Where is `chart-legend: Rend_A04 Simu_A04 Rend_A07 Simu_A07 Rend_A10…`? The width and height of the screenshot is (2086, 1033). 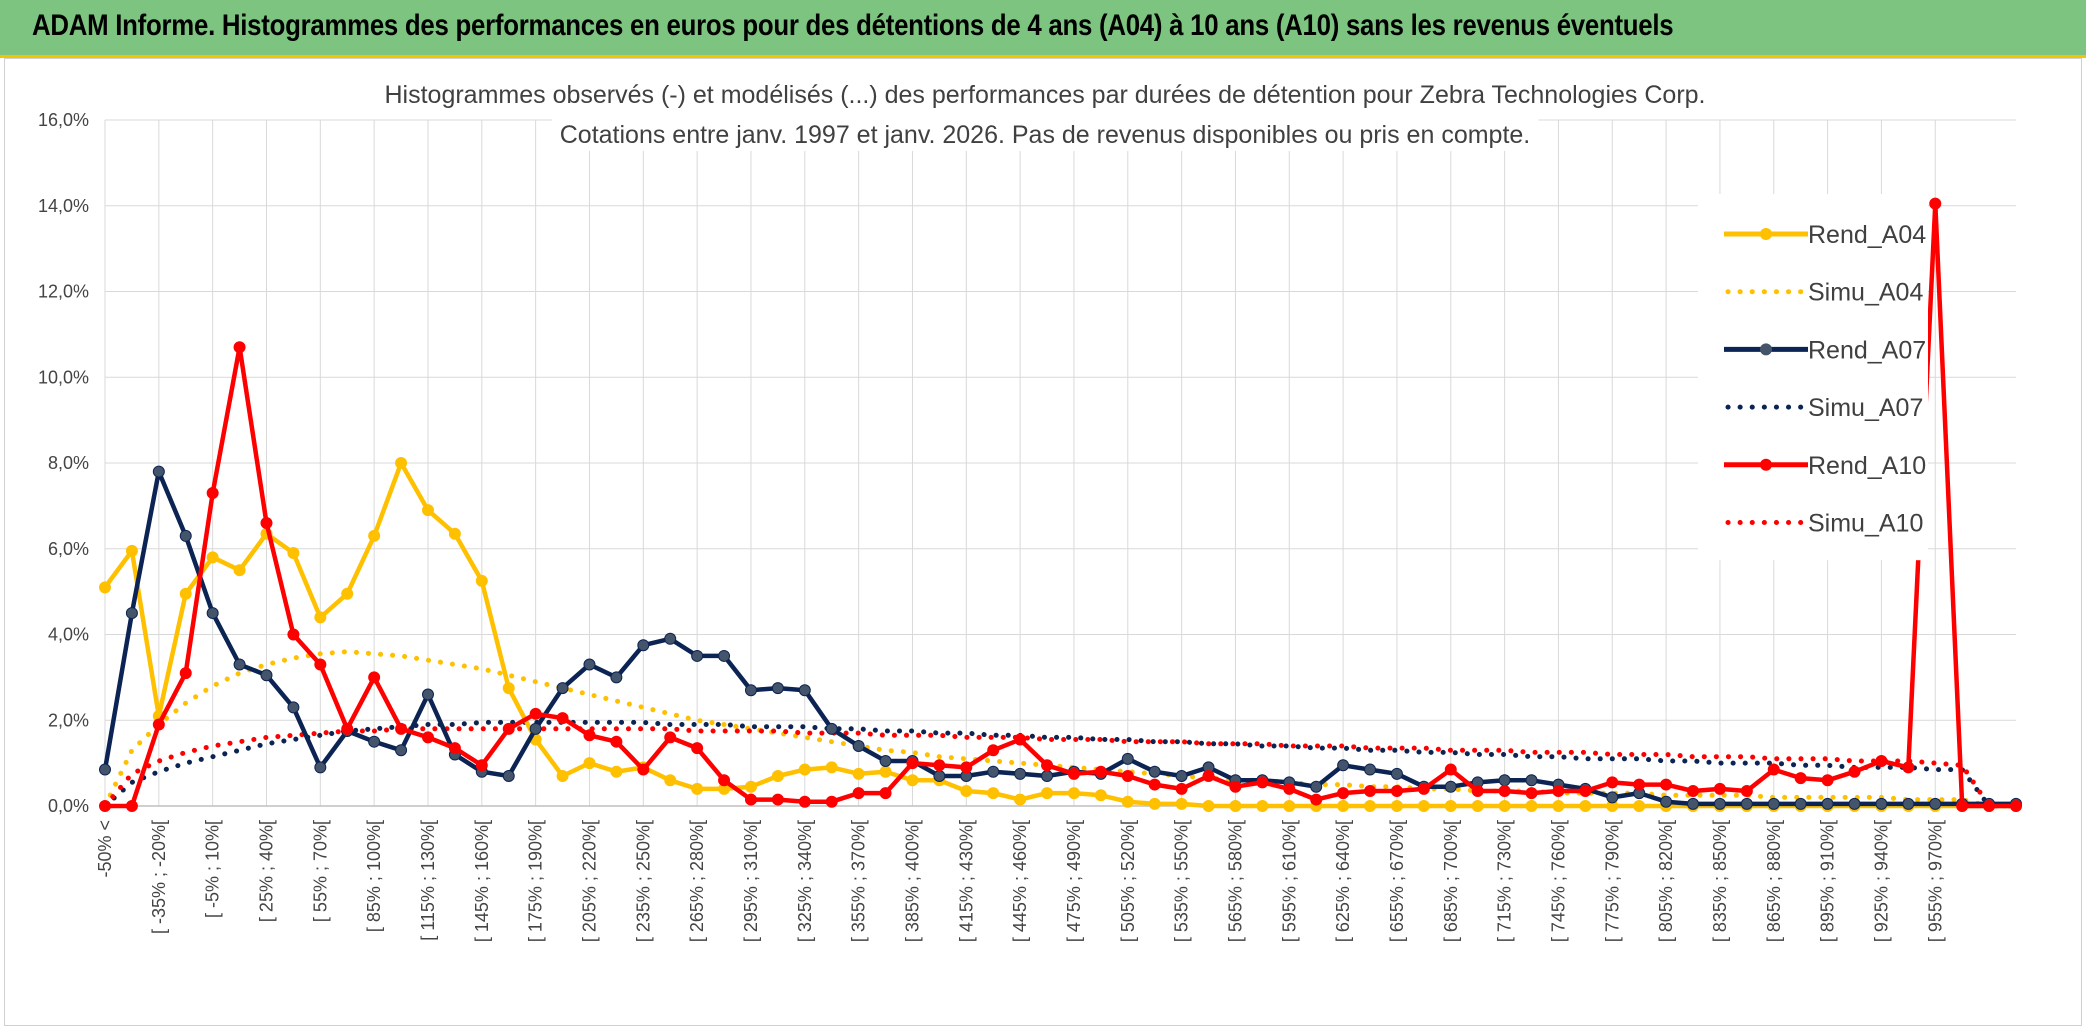 chart-legend: Rend_A04 Simu_A04 Rend_A07 Simu_A07 Rend_A10… is located at coordinates (1813, 377).